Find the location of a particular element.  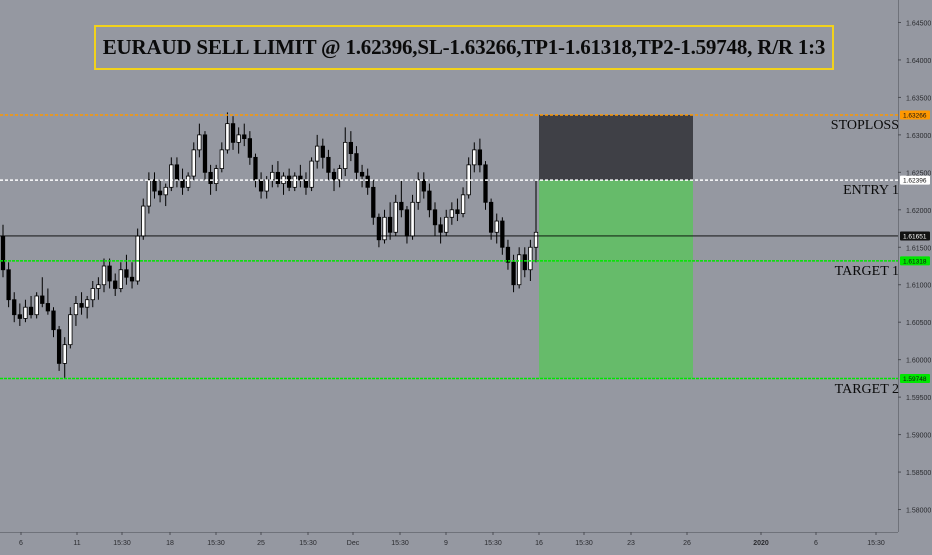

y-tick-label: 1.63000 is located at coordinates (918, 136).